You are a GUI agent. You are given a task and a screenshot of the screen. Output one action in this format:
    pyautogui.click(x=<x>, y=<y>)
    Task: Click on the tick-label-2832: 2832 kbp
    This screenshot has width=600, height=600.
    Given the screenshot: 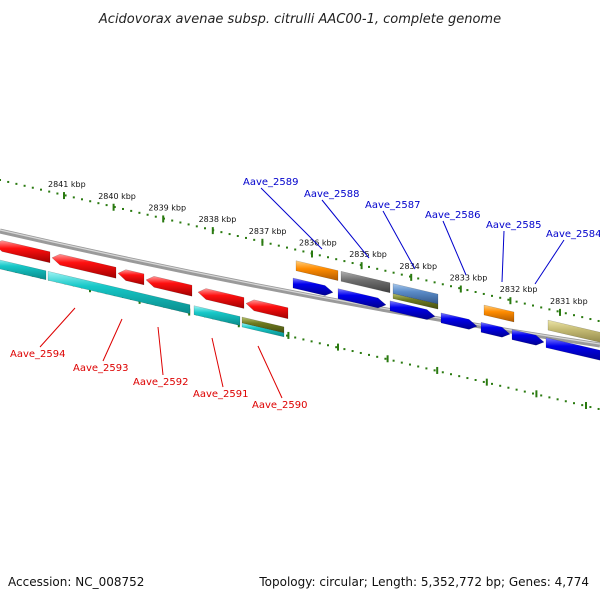 What is the action you would take?
    pyautogui.click(x=519, y=289)
    